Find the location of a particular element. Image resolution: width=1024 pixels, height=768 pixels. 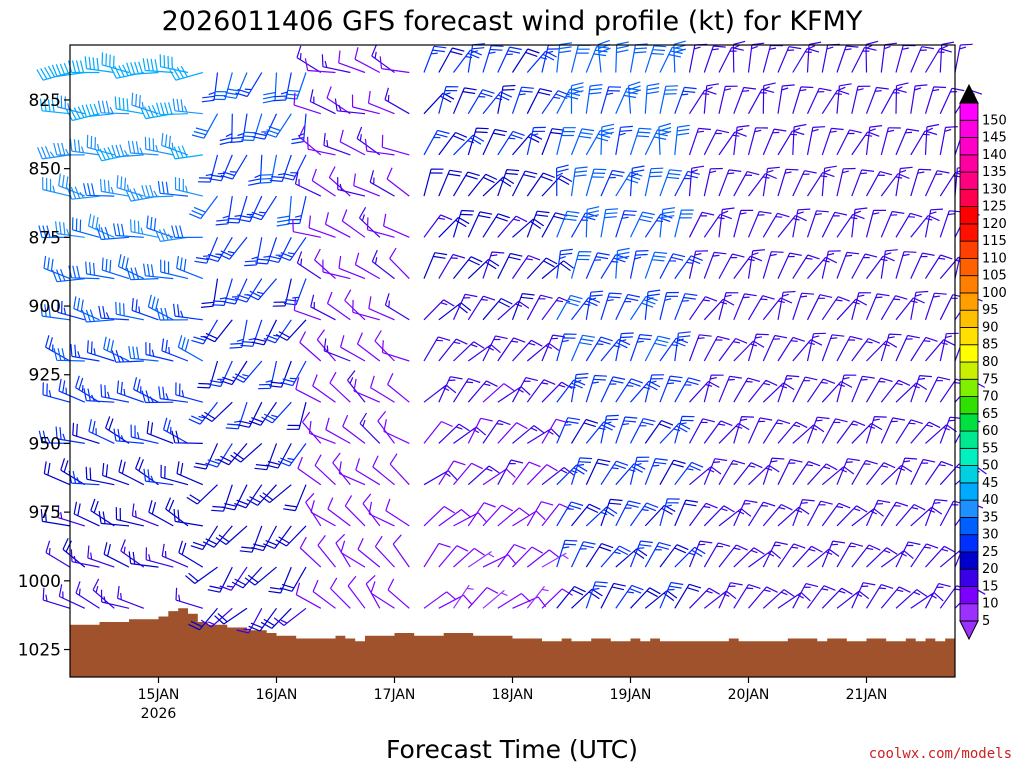

colorbar-label: 15 is located at coordinates (990, 586).